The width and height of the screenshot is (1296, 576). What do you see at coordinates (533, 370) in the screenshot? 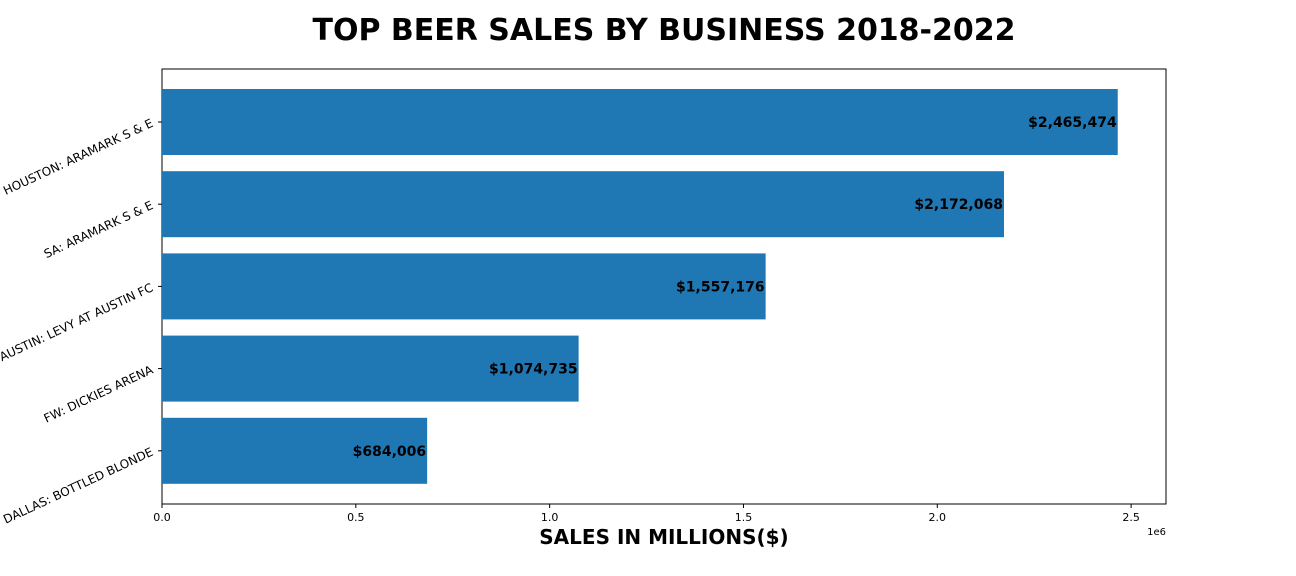
I see `bar-value-label: $1,074,735` at bounding box center [533, 370].